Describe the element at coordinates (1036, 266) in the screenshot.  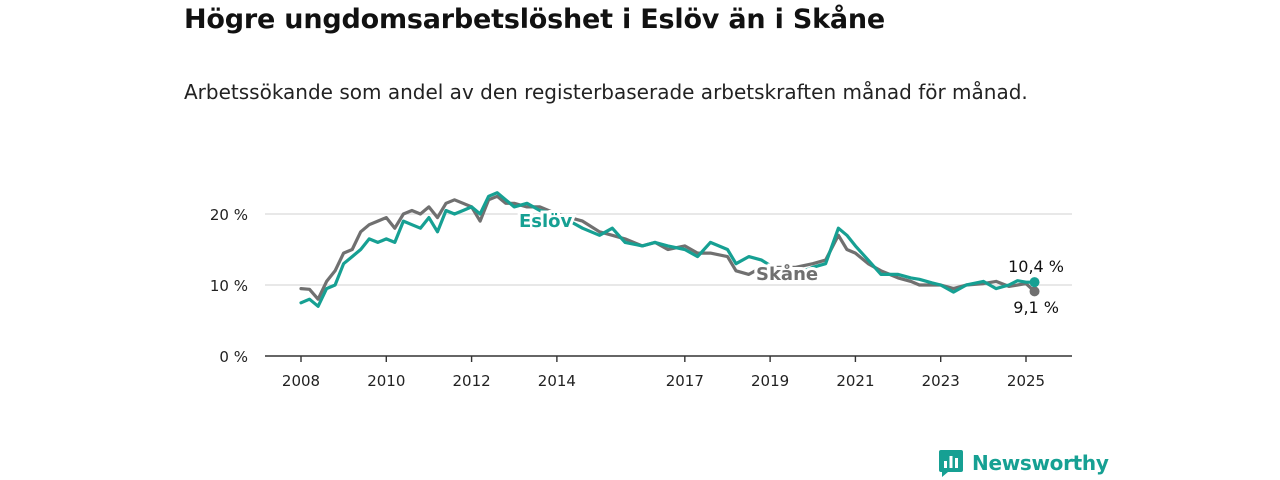
I see `end-value-eslov: 10,4 %` at that location.